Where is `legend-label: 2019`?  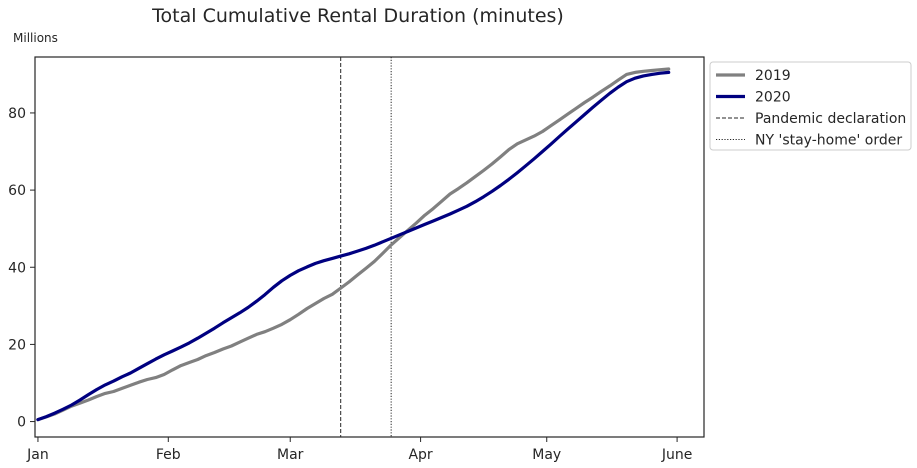
legend-label: 2019 is located at coordinates (773, 76).